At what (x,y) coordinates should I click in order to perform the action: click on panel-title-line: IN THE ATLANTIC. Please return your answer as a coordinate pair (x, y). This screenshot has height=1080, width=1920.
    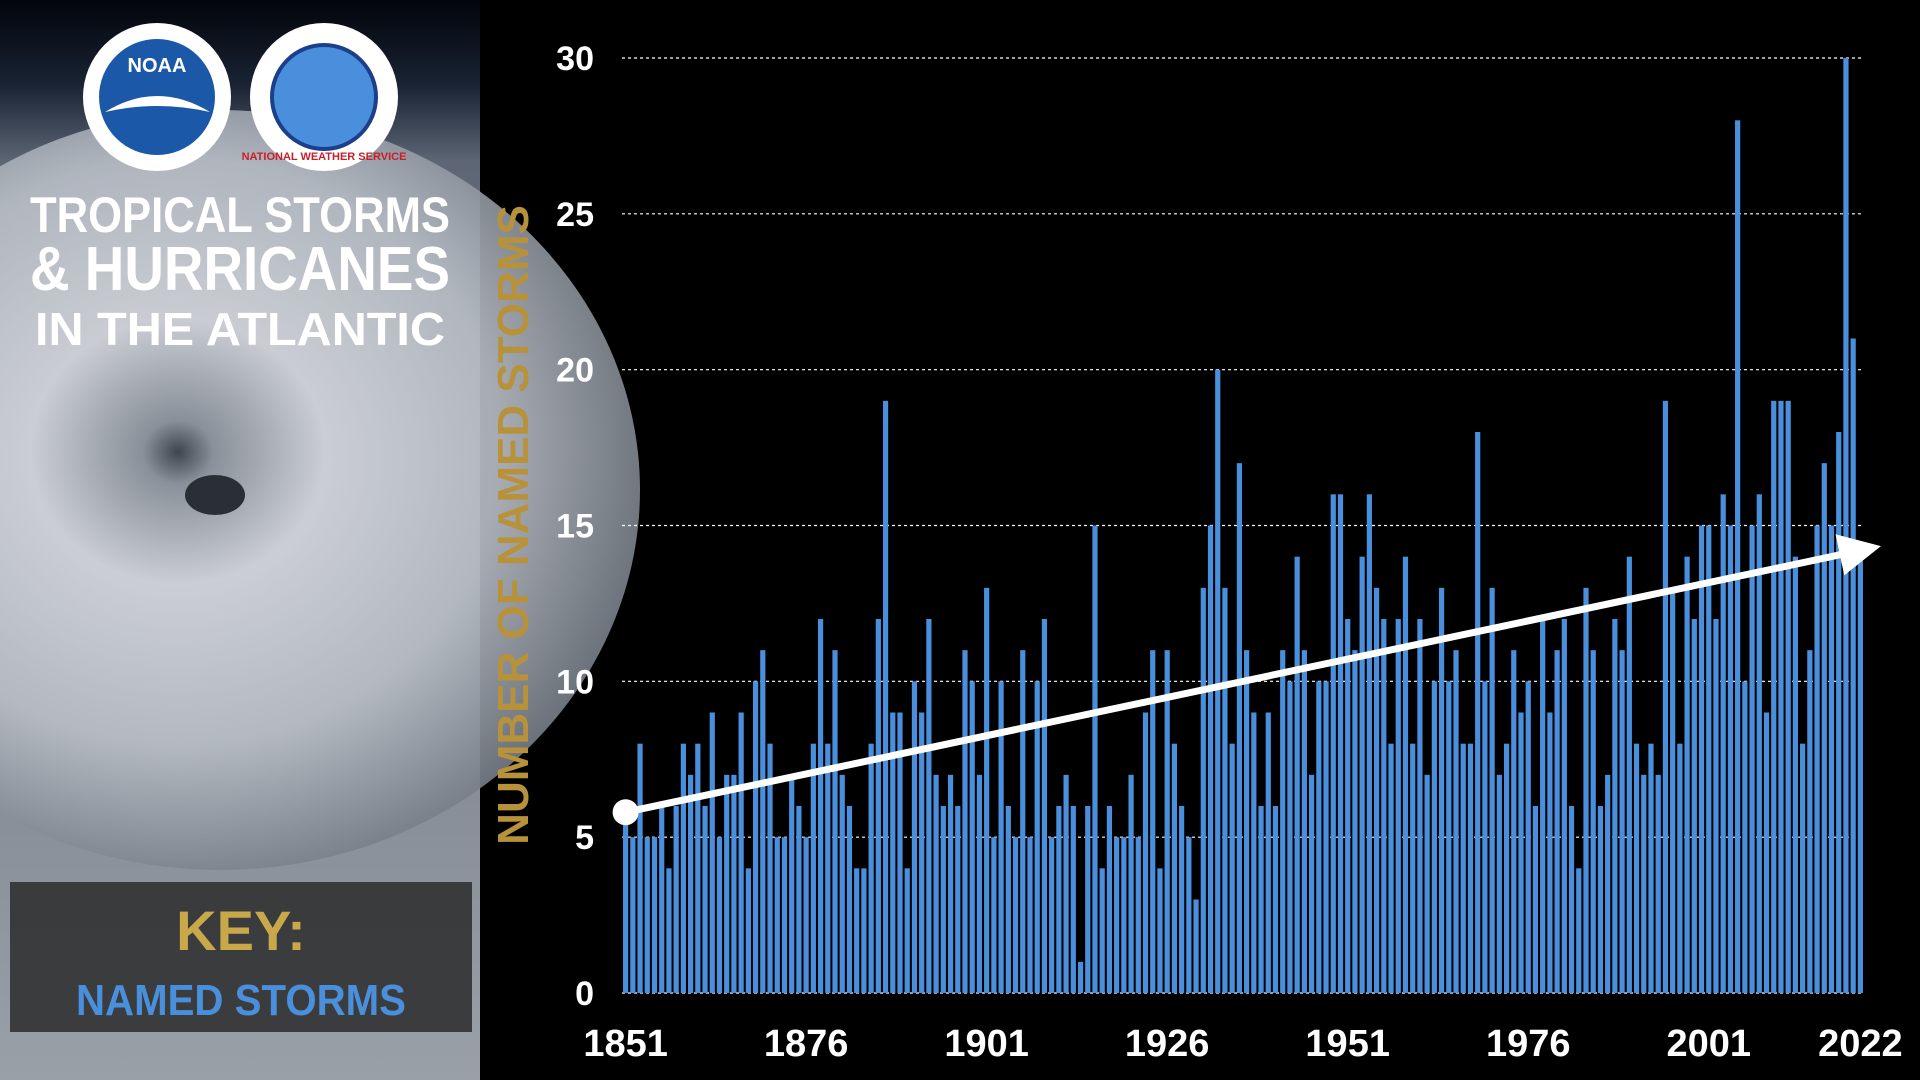
    Looking at the image, I should click on (240, 329).